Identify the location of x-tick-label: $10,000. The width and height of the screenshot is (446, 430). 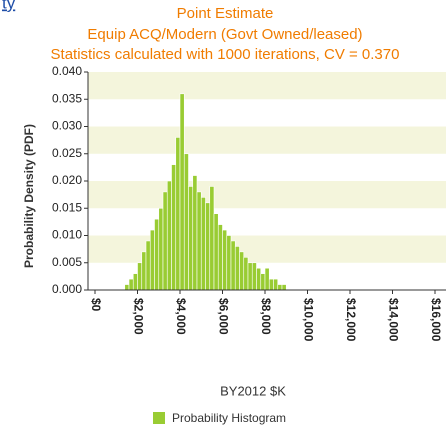
(308, 320).